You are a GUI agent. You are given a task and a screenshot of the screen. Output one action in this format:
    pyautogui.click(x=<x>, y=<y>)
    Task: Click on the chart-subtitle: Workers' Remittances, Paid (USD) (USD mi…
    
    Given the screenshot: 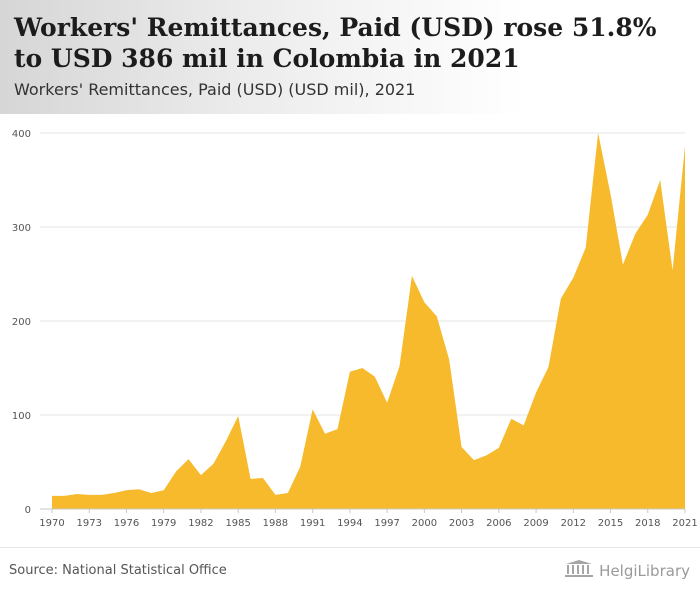 What is the action you would take?
    pyautogui.click(x=215, y=89)
    